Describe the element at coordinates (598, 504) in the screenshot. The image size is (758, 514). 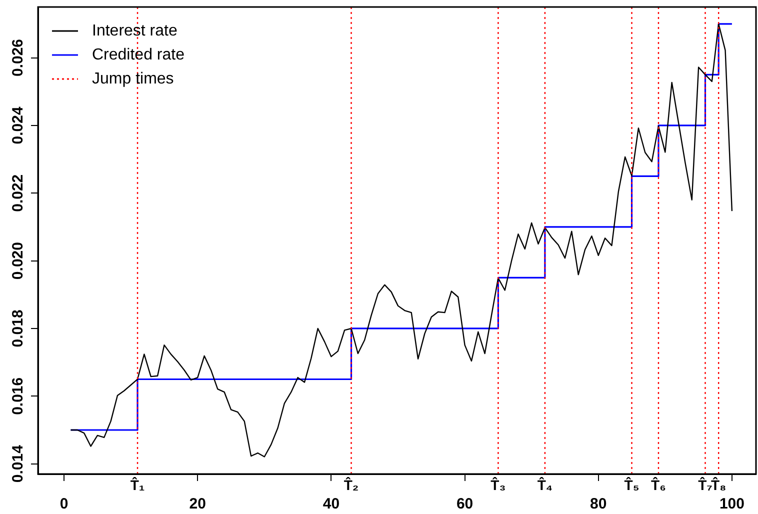
I see `x-tick-label: 80` at that location.